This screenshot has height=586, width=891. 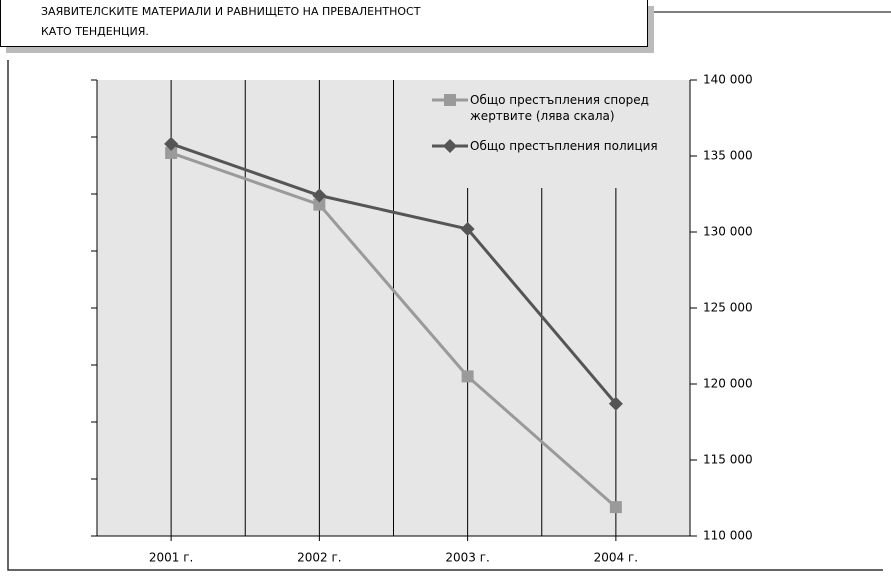 What do you see at coordinates (728, 460) in the screenshot?
I see `y2-tick-label: 115 000` at bounding box center [728, 460].